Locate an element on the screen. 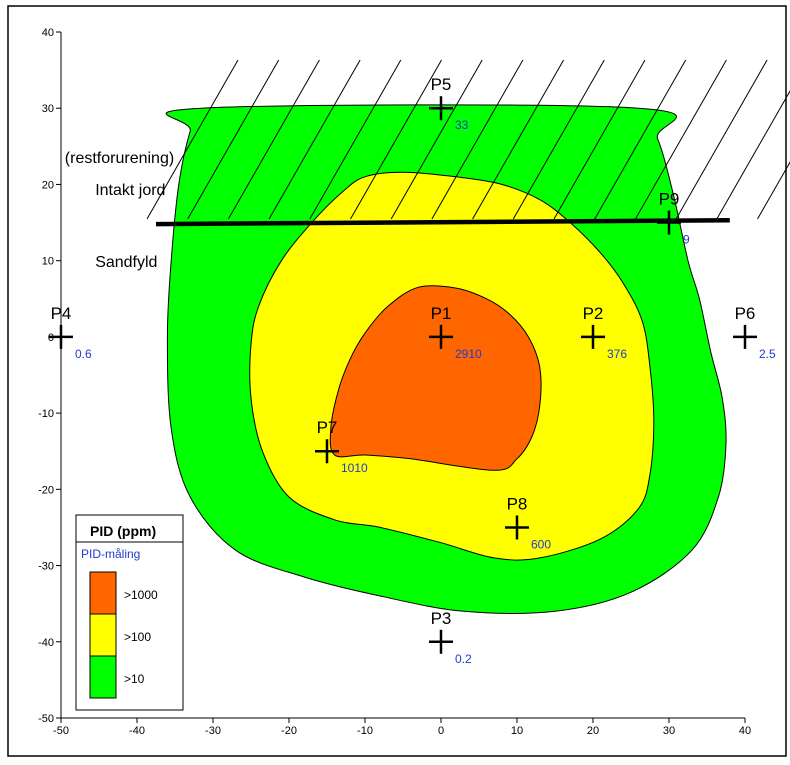 The image size is (790, 765). point-value: 376 is located at coordinates (617, 354).